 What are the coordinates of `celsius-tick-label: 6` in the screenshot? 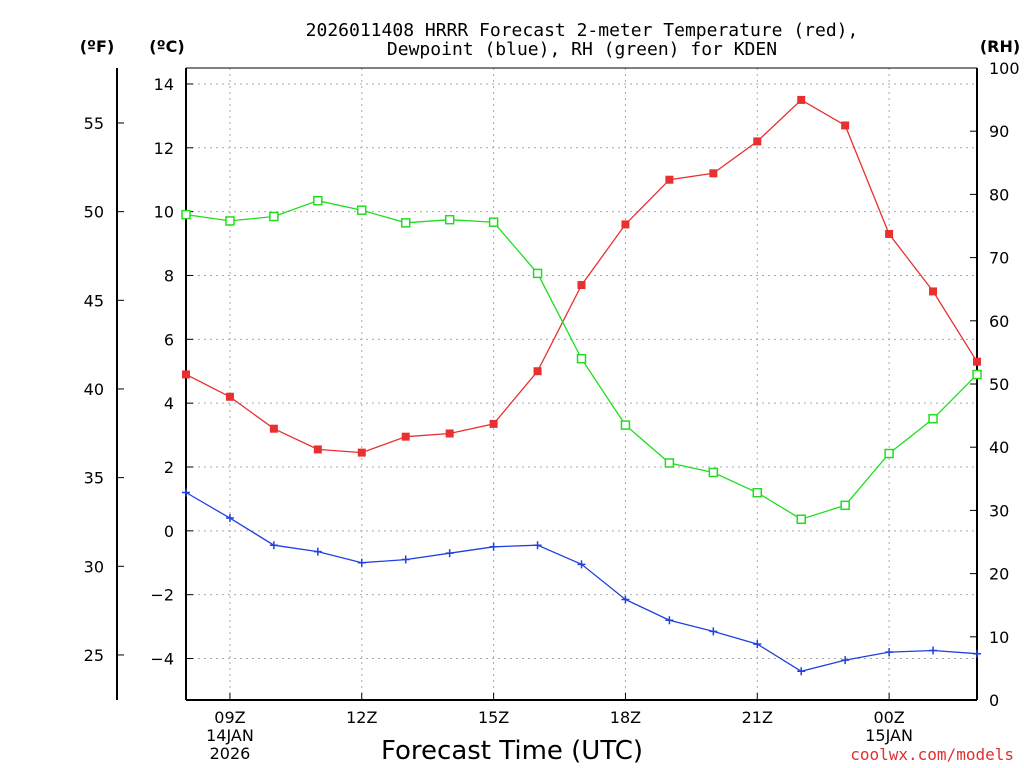 It's located at (169, 339).